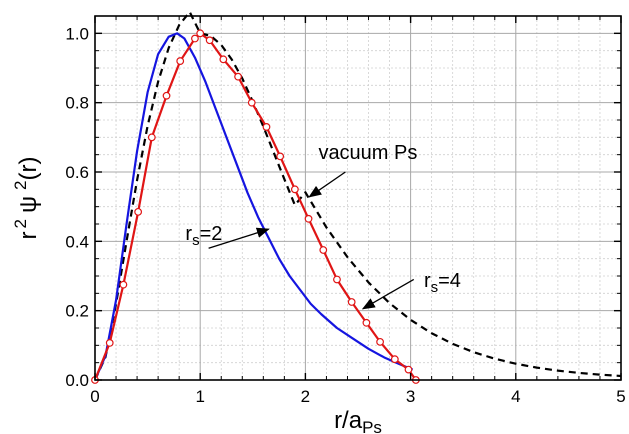  I want to click on y-axis-title-r: r, so click(28, 236).